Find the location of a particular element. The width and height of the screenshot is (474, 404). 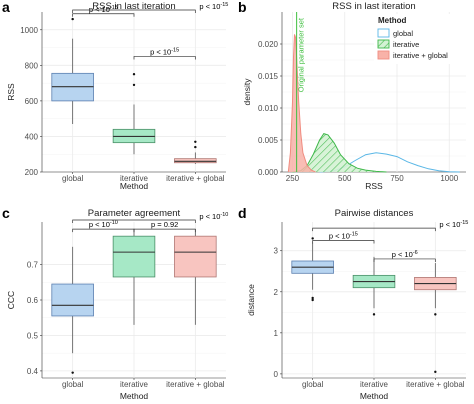

y-tick-label: 3 is located at coordinates (276, 251).